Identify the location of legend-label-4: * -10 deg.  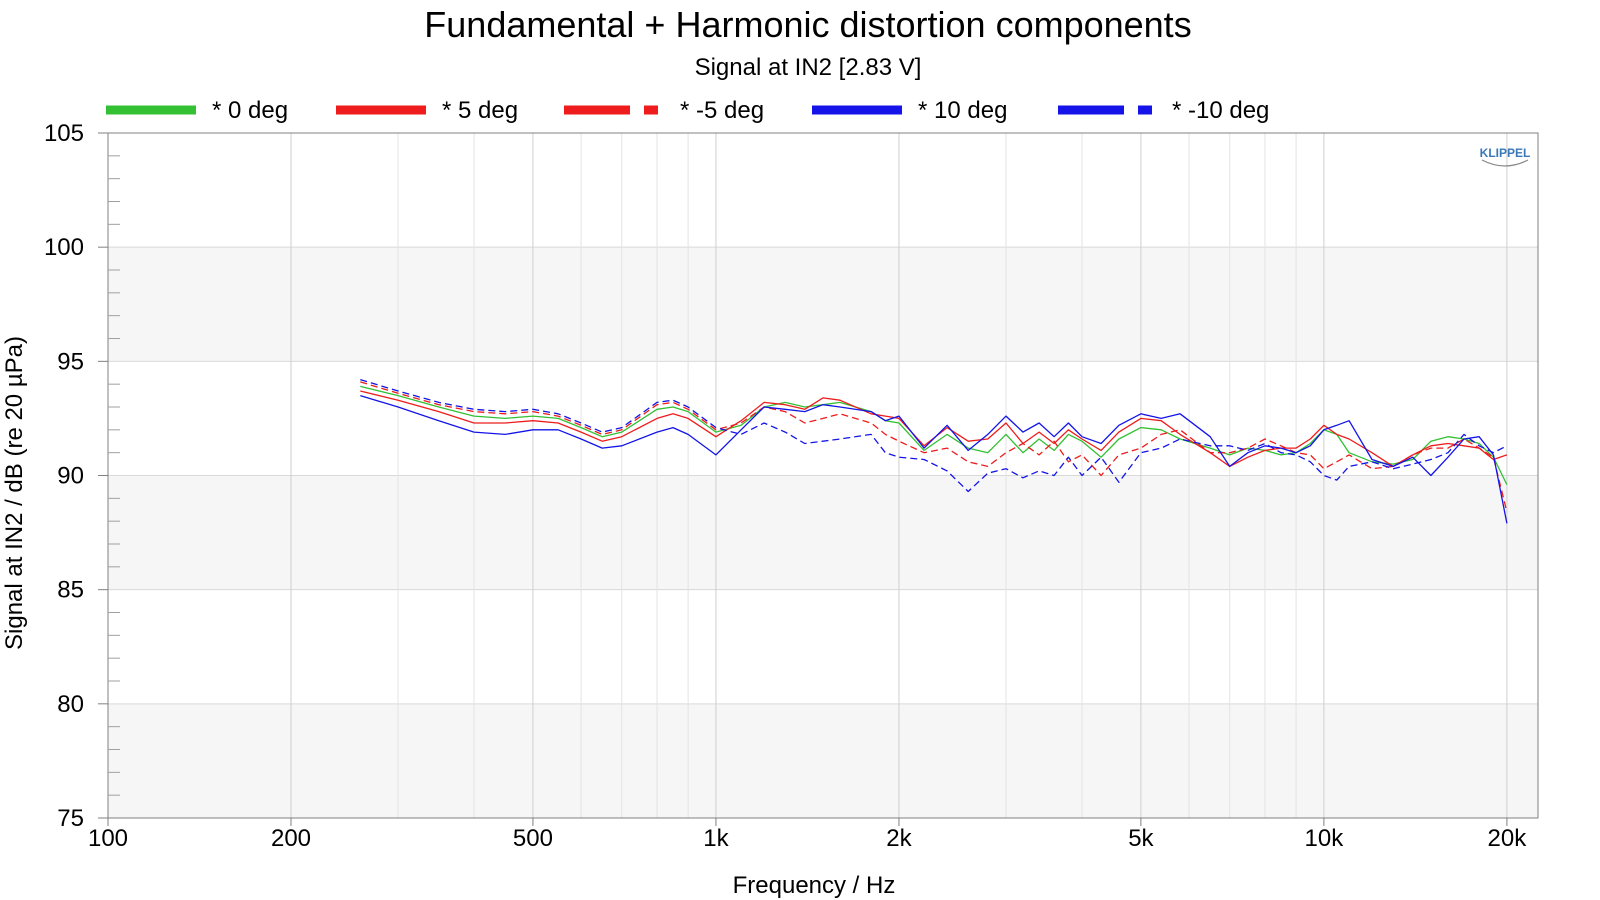
(1220, 110).